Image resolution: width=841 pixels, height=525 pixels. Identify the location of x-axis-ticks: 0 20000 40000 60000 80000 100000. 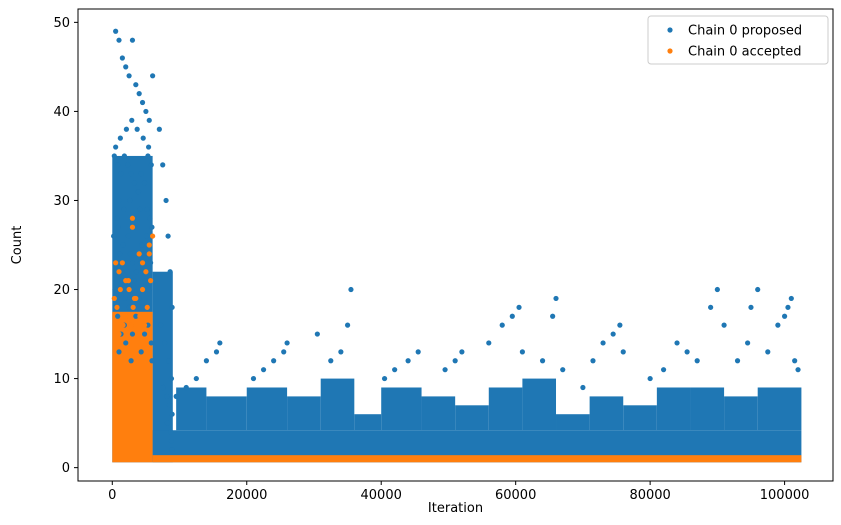
(458, 492).